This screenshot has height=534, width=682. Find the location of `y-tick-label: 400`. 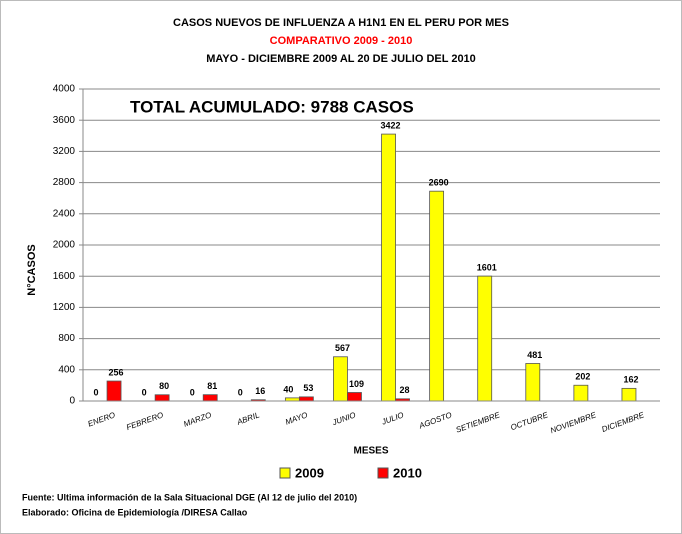

y-tick-label: 400 is located at coordinates (66, 369).